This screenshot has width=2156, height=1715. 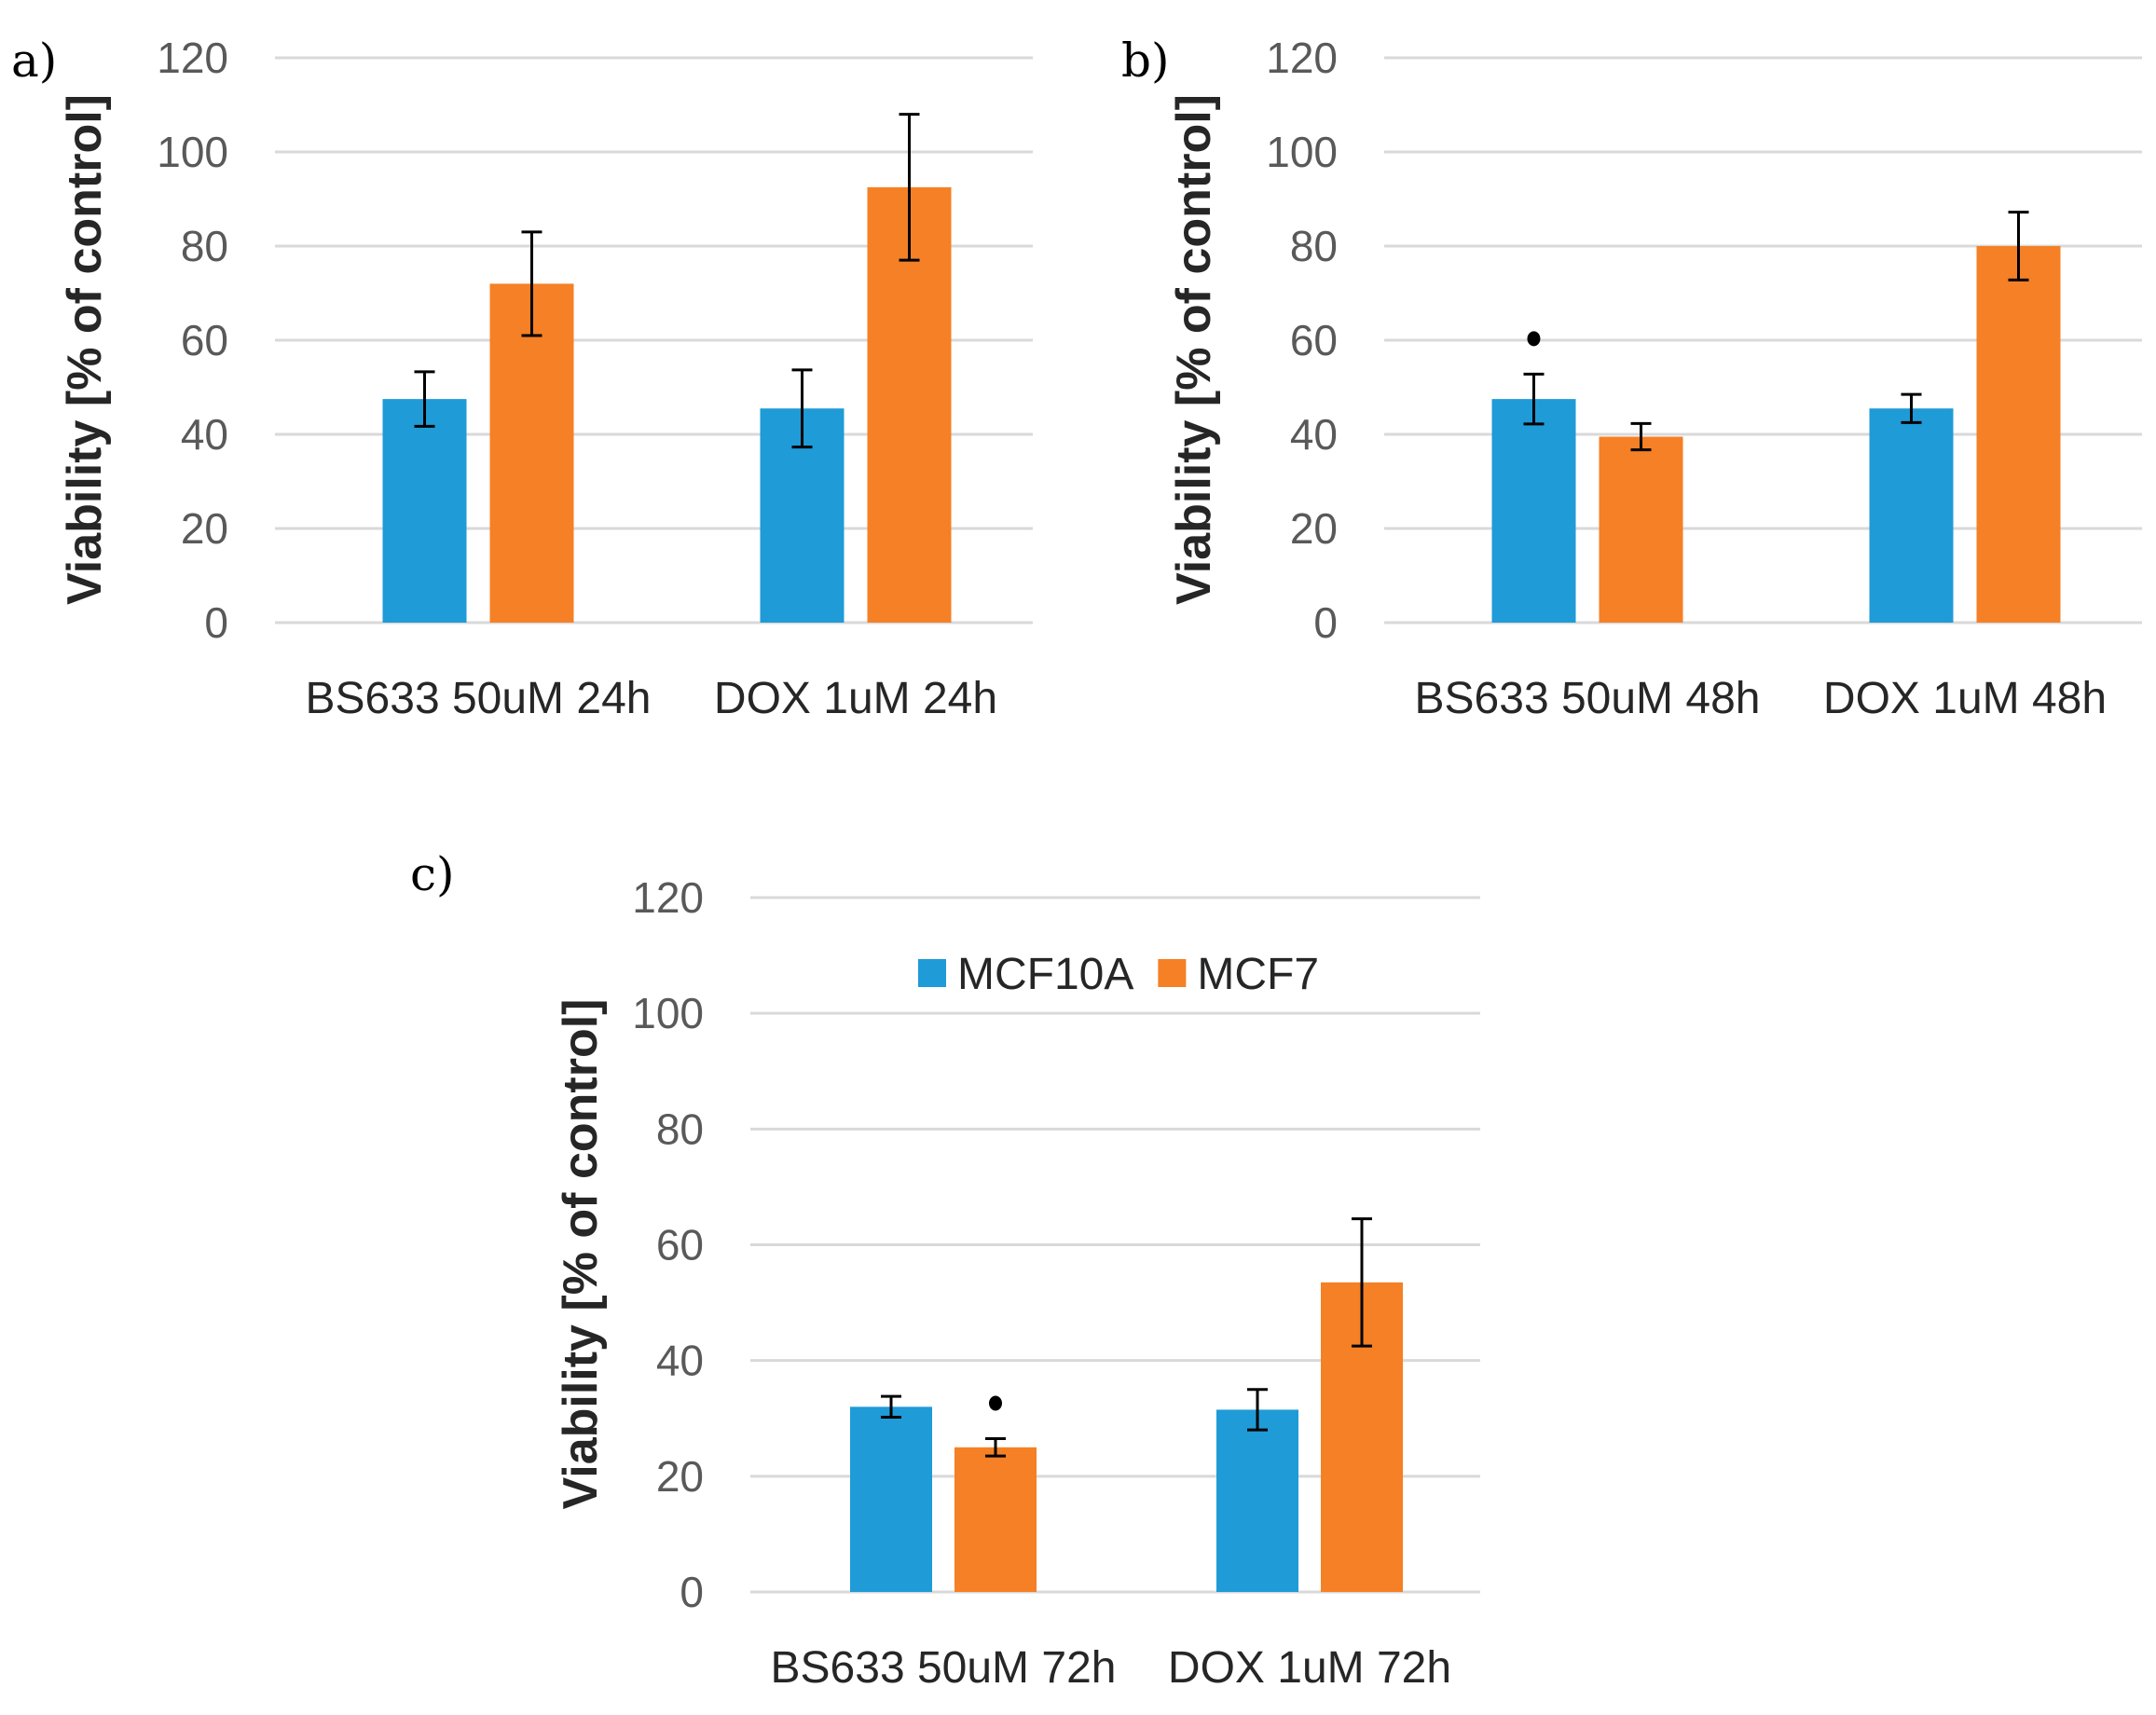 What do you see at coordinates (1310, 1668) in the screenshot?
I see `x-category-label: DOX 1uM 72h` at bounding box center [1310, 1668].